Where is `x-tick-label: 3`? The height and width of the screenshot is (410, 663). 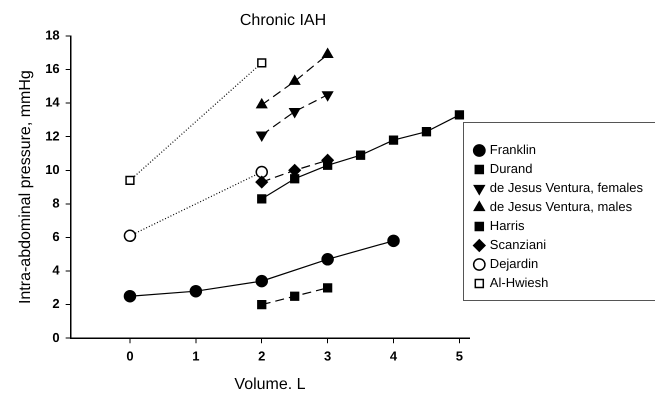 x-tick-label: 3 is located at coordinates (328, 356).